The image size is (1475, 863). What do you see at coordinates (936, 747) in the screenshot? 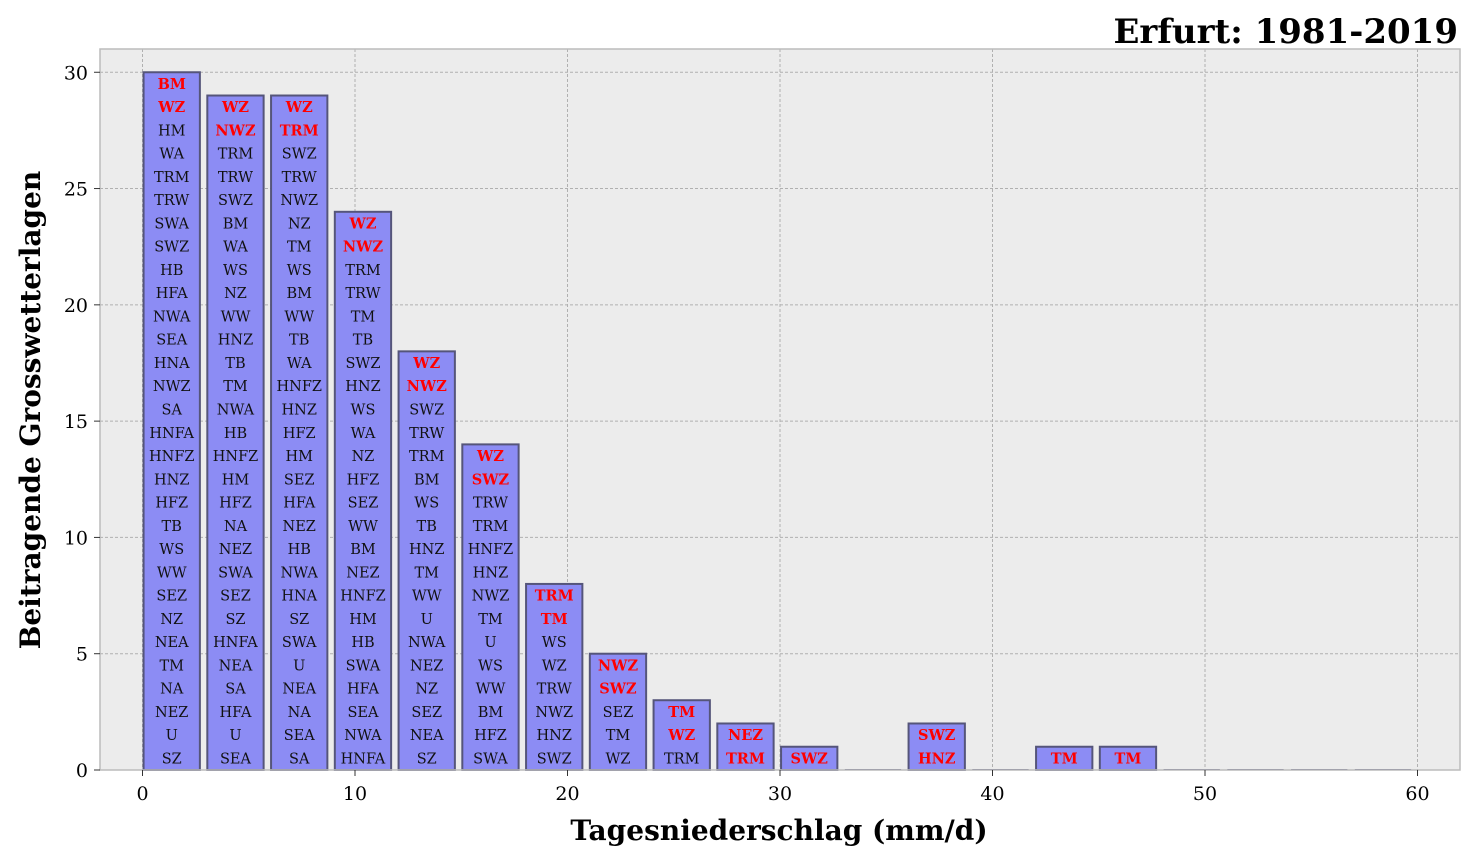
I see `bar-group: SWZ HNZ` at bounding box center [936, 747].